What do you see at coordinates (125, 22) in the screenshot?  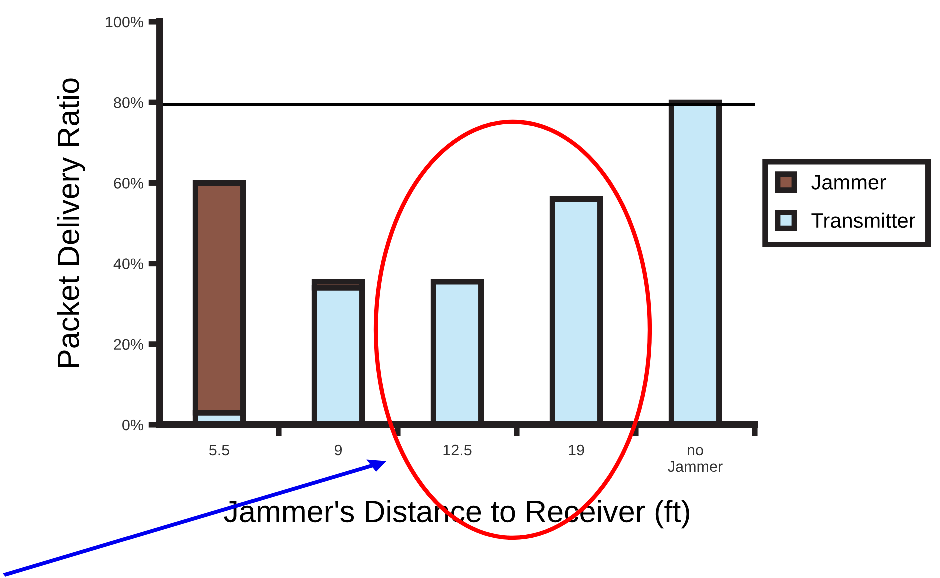 I see `y-tick-label: 100%` at bounding box center [125, 22].